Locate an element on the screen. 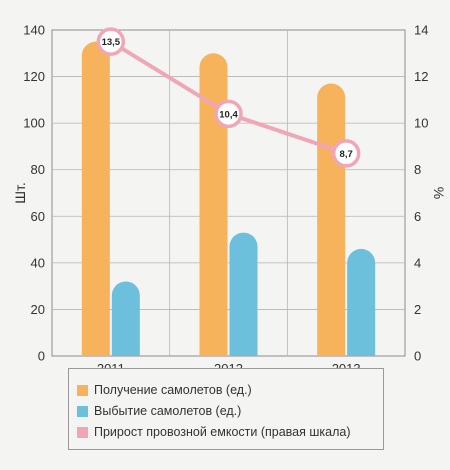 This screenshot has width=450, height=470. y2-tick-label: 0 is located at coordinates (417, 356).